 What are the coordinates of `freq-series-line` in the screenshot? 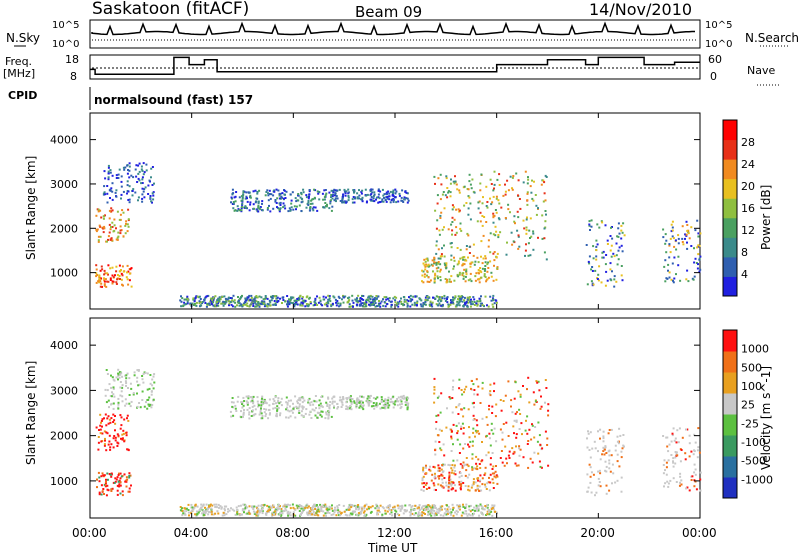 It's located at (395, 65).